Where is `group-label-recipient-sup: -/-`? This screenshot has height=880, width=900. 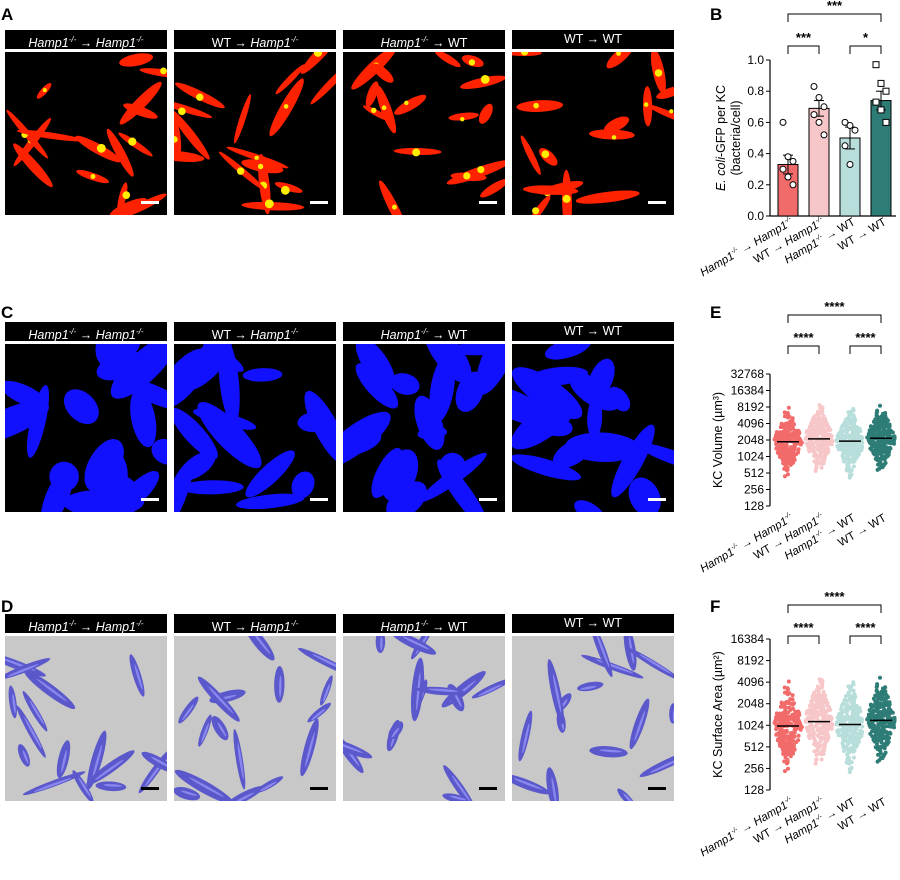
group-label-recipient-sup: -/- is located at coordinates (294, 39).